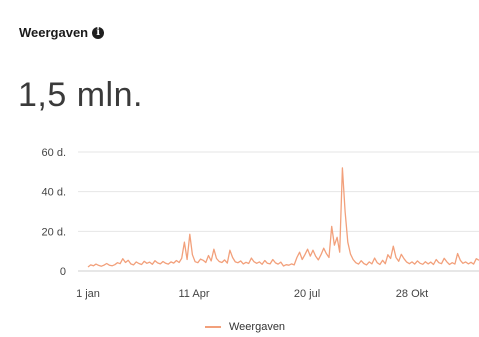 Image resolution: width=479 pixels, height=337 pixels. What do you see at coordinates (213, 327) in the screenshot?
I see `legend-swatch` at bounding box center [213, 327].